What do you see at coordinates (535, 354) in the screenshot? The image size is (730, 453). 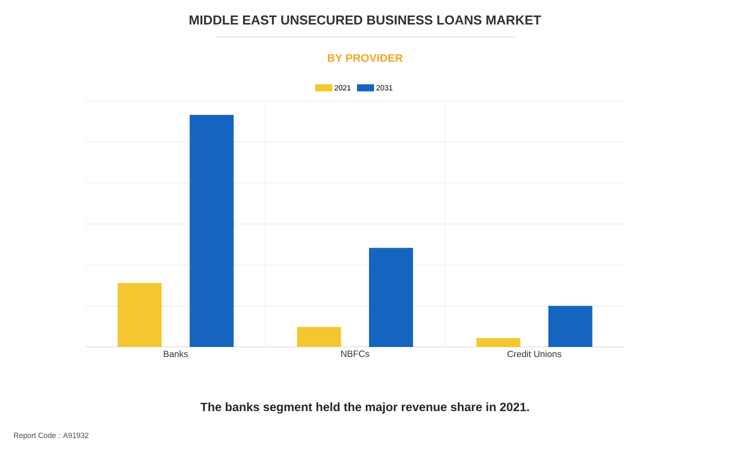 I see `x-tick-label: Credit Unions` at bounding box center [535, 354].